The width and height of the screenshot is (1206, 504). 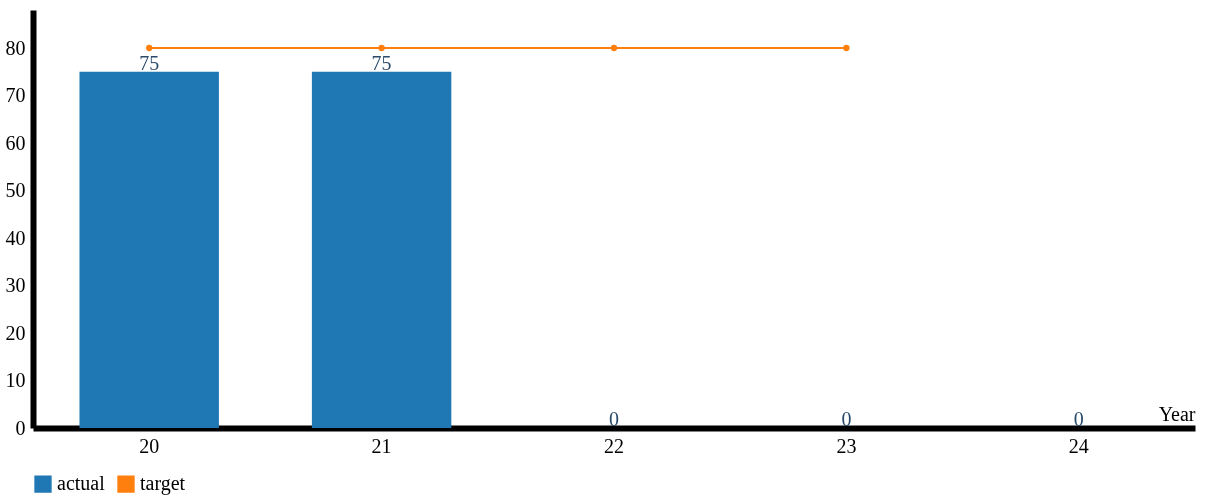 What do you see at coordinates (15, 380) in the screenshot?
I see `y-tick-label: 10` at bounding box center [15, 380].